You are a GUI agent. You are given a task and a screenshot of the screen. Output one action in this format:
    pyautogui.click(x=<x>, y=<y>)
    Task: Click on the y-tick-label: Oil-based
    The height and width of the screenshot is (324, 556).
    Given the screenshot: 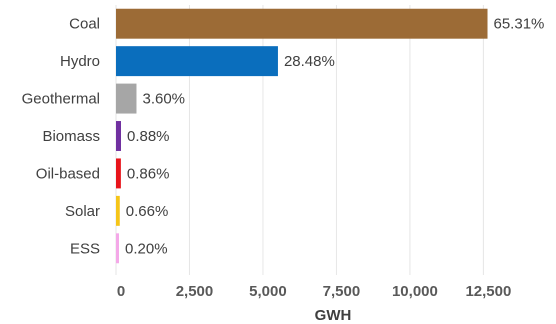 What is the action you would take?
    pyautogui.click(x=68, y=173)
    